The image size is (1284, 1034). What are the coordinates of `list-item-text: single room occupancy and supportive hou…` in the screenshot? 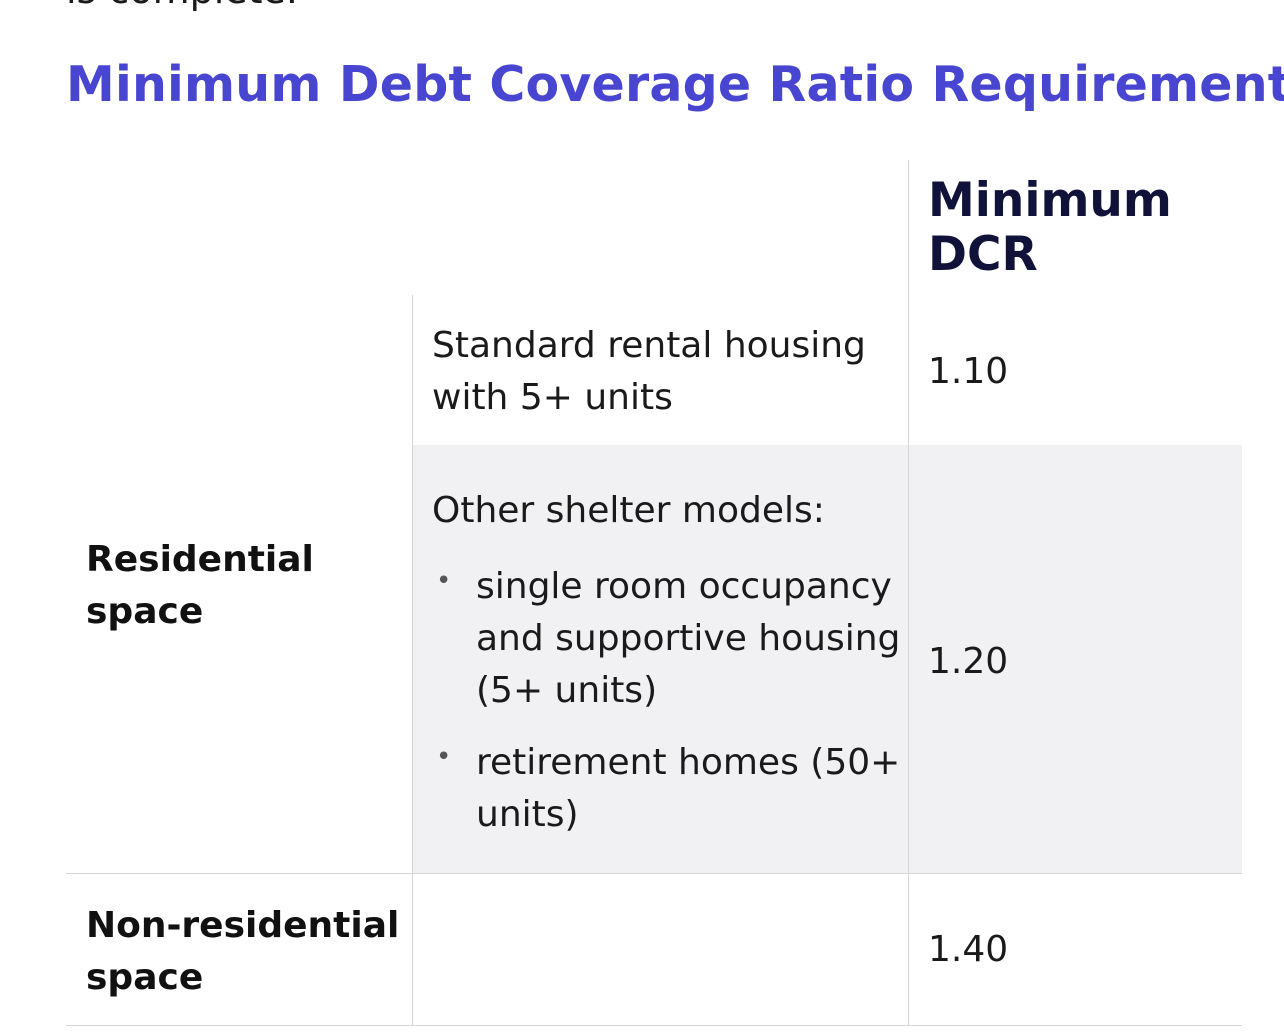 It's located at (688, 638).